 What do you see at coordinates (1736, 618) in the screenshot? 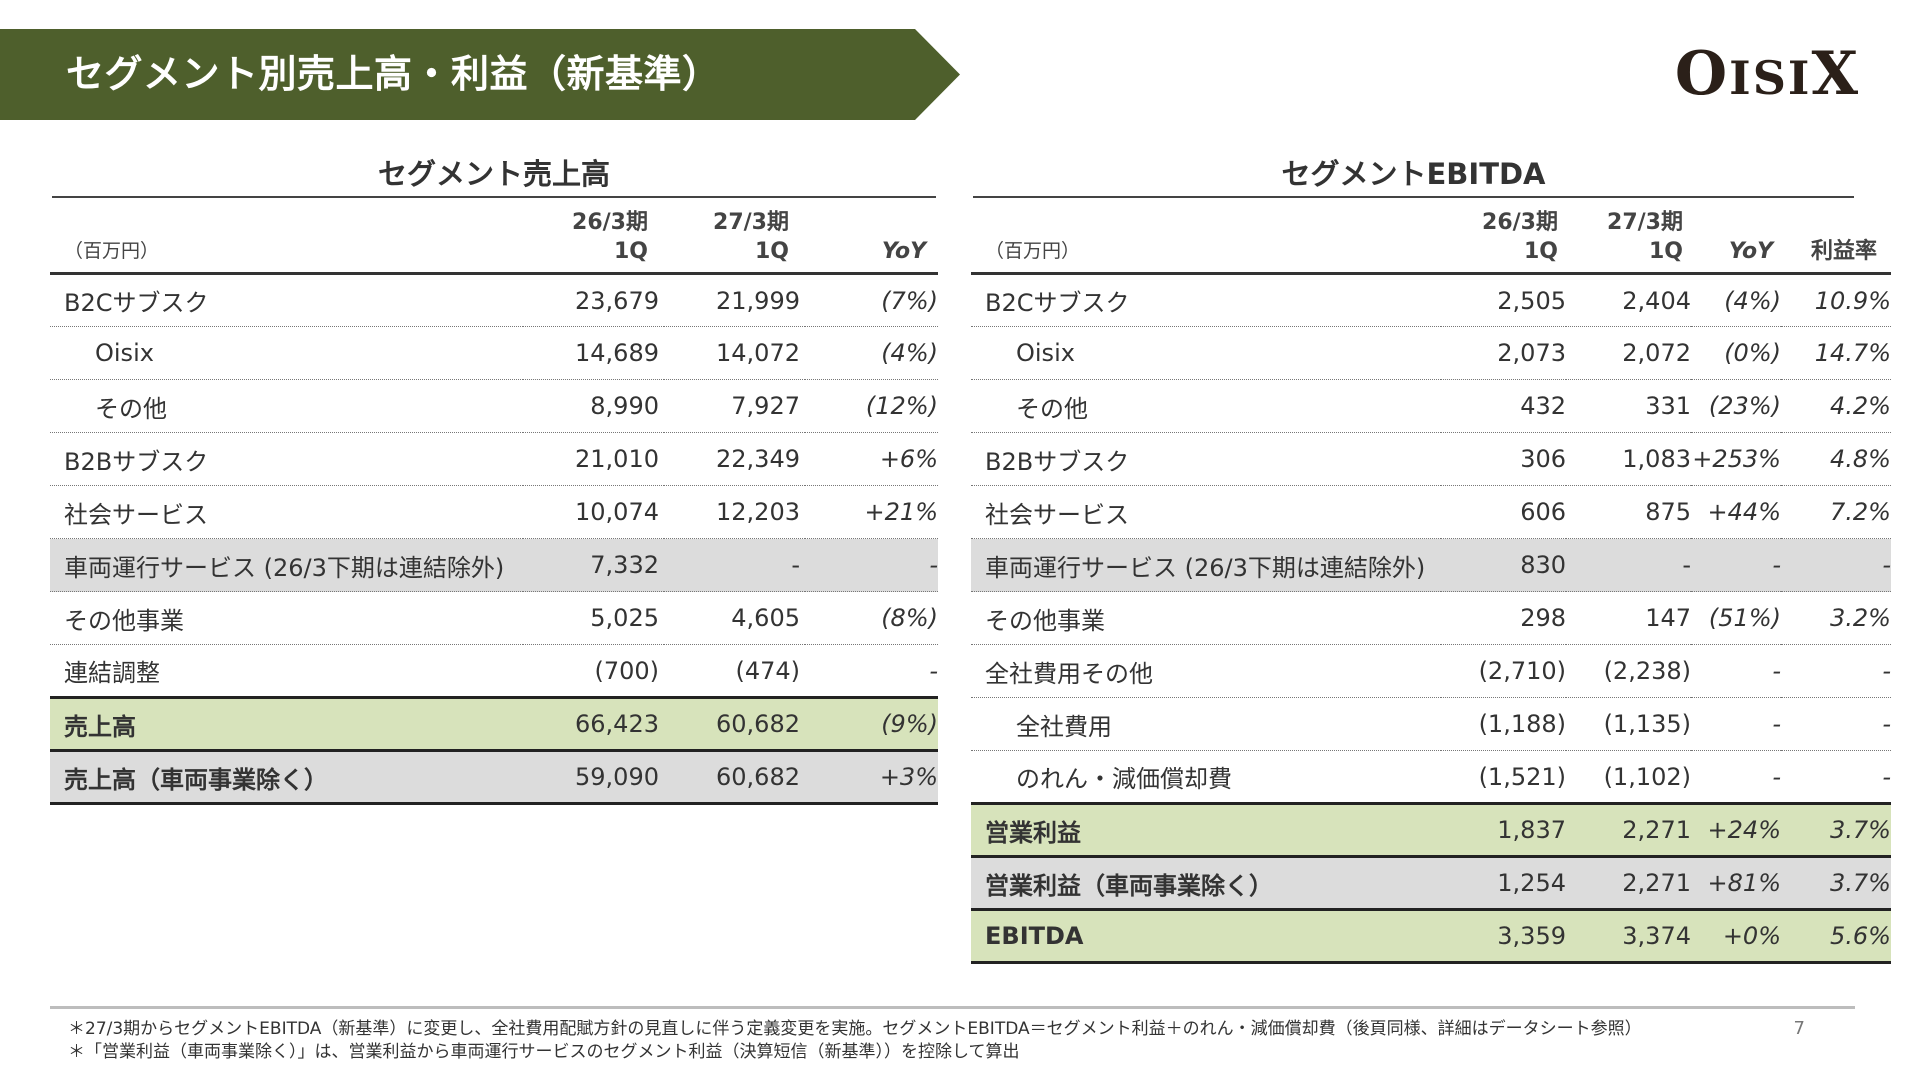
I see `value-yoy: (51%)` at bounding box center [1736, 618].